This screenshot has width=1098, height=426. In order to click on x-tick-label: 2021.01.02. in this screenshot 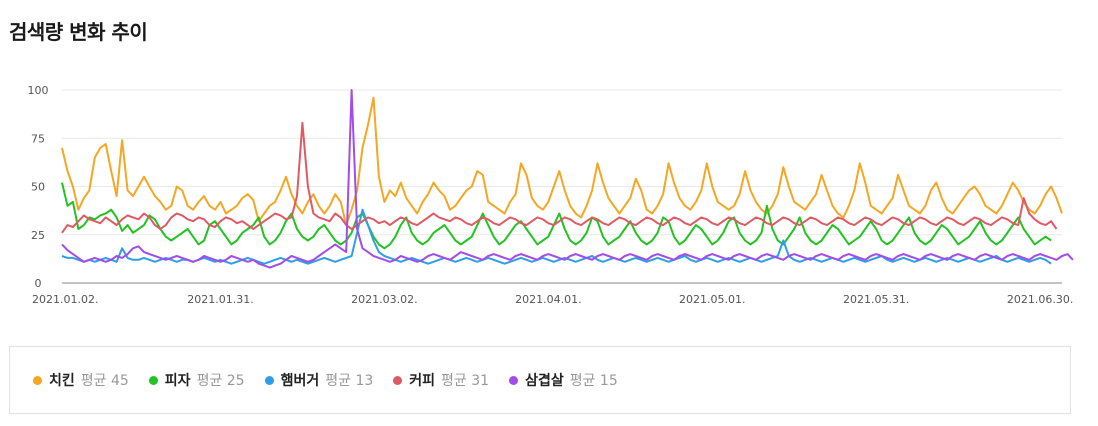, I will do `click(65, 299)`.